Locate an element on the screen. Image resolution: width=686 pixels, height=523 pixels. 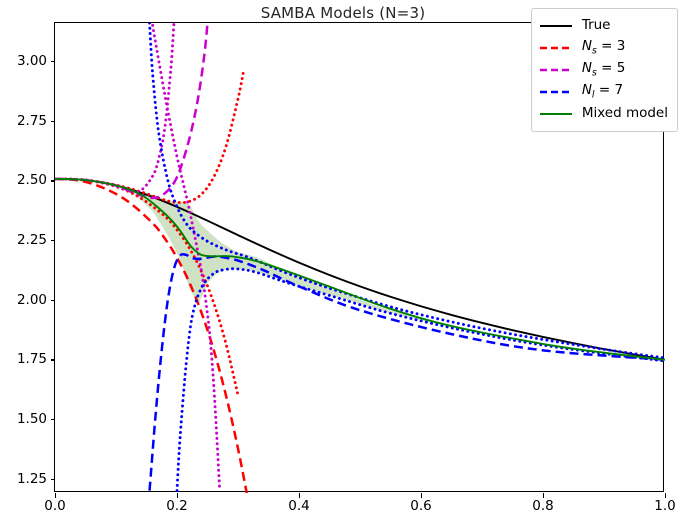
legend-item-ns3: Ns = 3 is located at coordinates (603, 48).